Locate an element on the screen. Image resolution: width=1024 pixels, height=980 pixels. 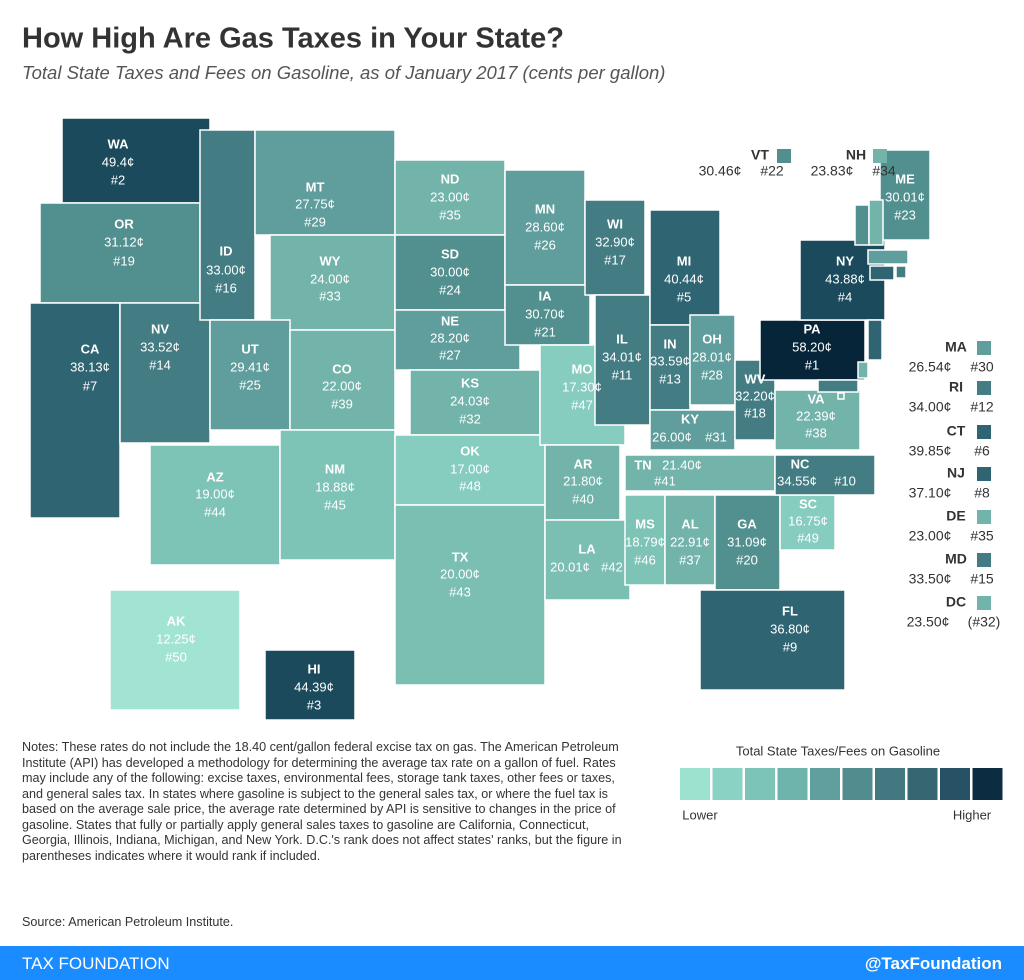
state-rank: #4 is located at coordinates (845, 296).